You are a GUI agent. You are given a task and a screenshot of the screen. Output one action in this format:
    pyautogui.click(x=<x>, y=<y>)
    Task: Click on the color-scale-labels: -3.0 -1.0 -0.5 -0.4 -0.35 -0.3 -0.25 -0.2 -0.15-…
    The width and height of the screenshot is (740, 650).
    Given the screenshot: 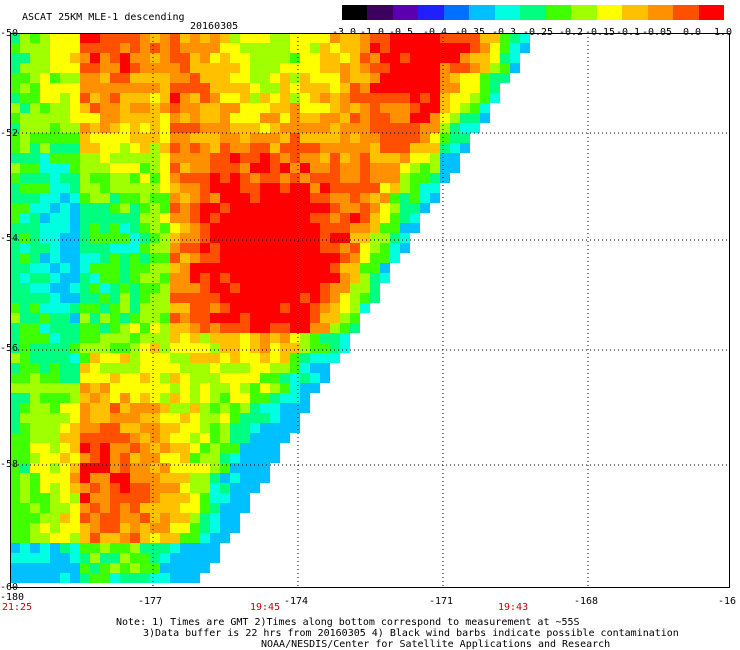 What is the action you would take?
    pyautogui.click(x=533, y=33)
    